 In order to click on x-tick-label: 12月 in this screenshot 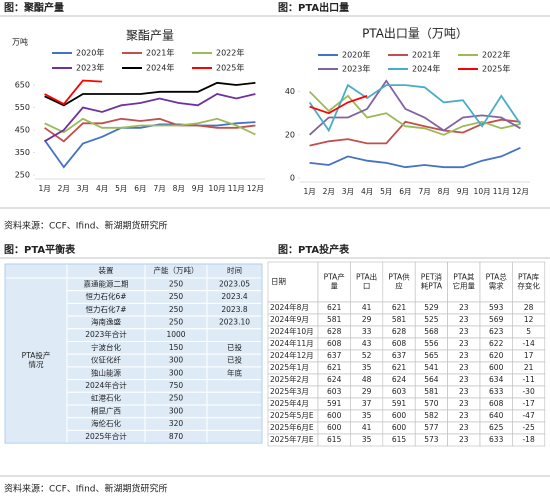, I will do `click(255, 188)`.